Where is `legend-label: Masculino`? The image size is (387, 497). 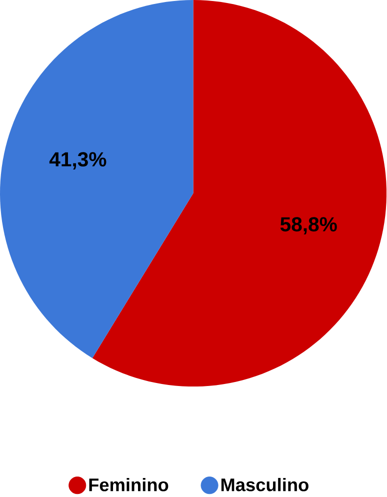
legend-label: Masculino is located at coordinates (265, 485).